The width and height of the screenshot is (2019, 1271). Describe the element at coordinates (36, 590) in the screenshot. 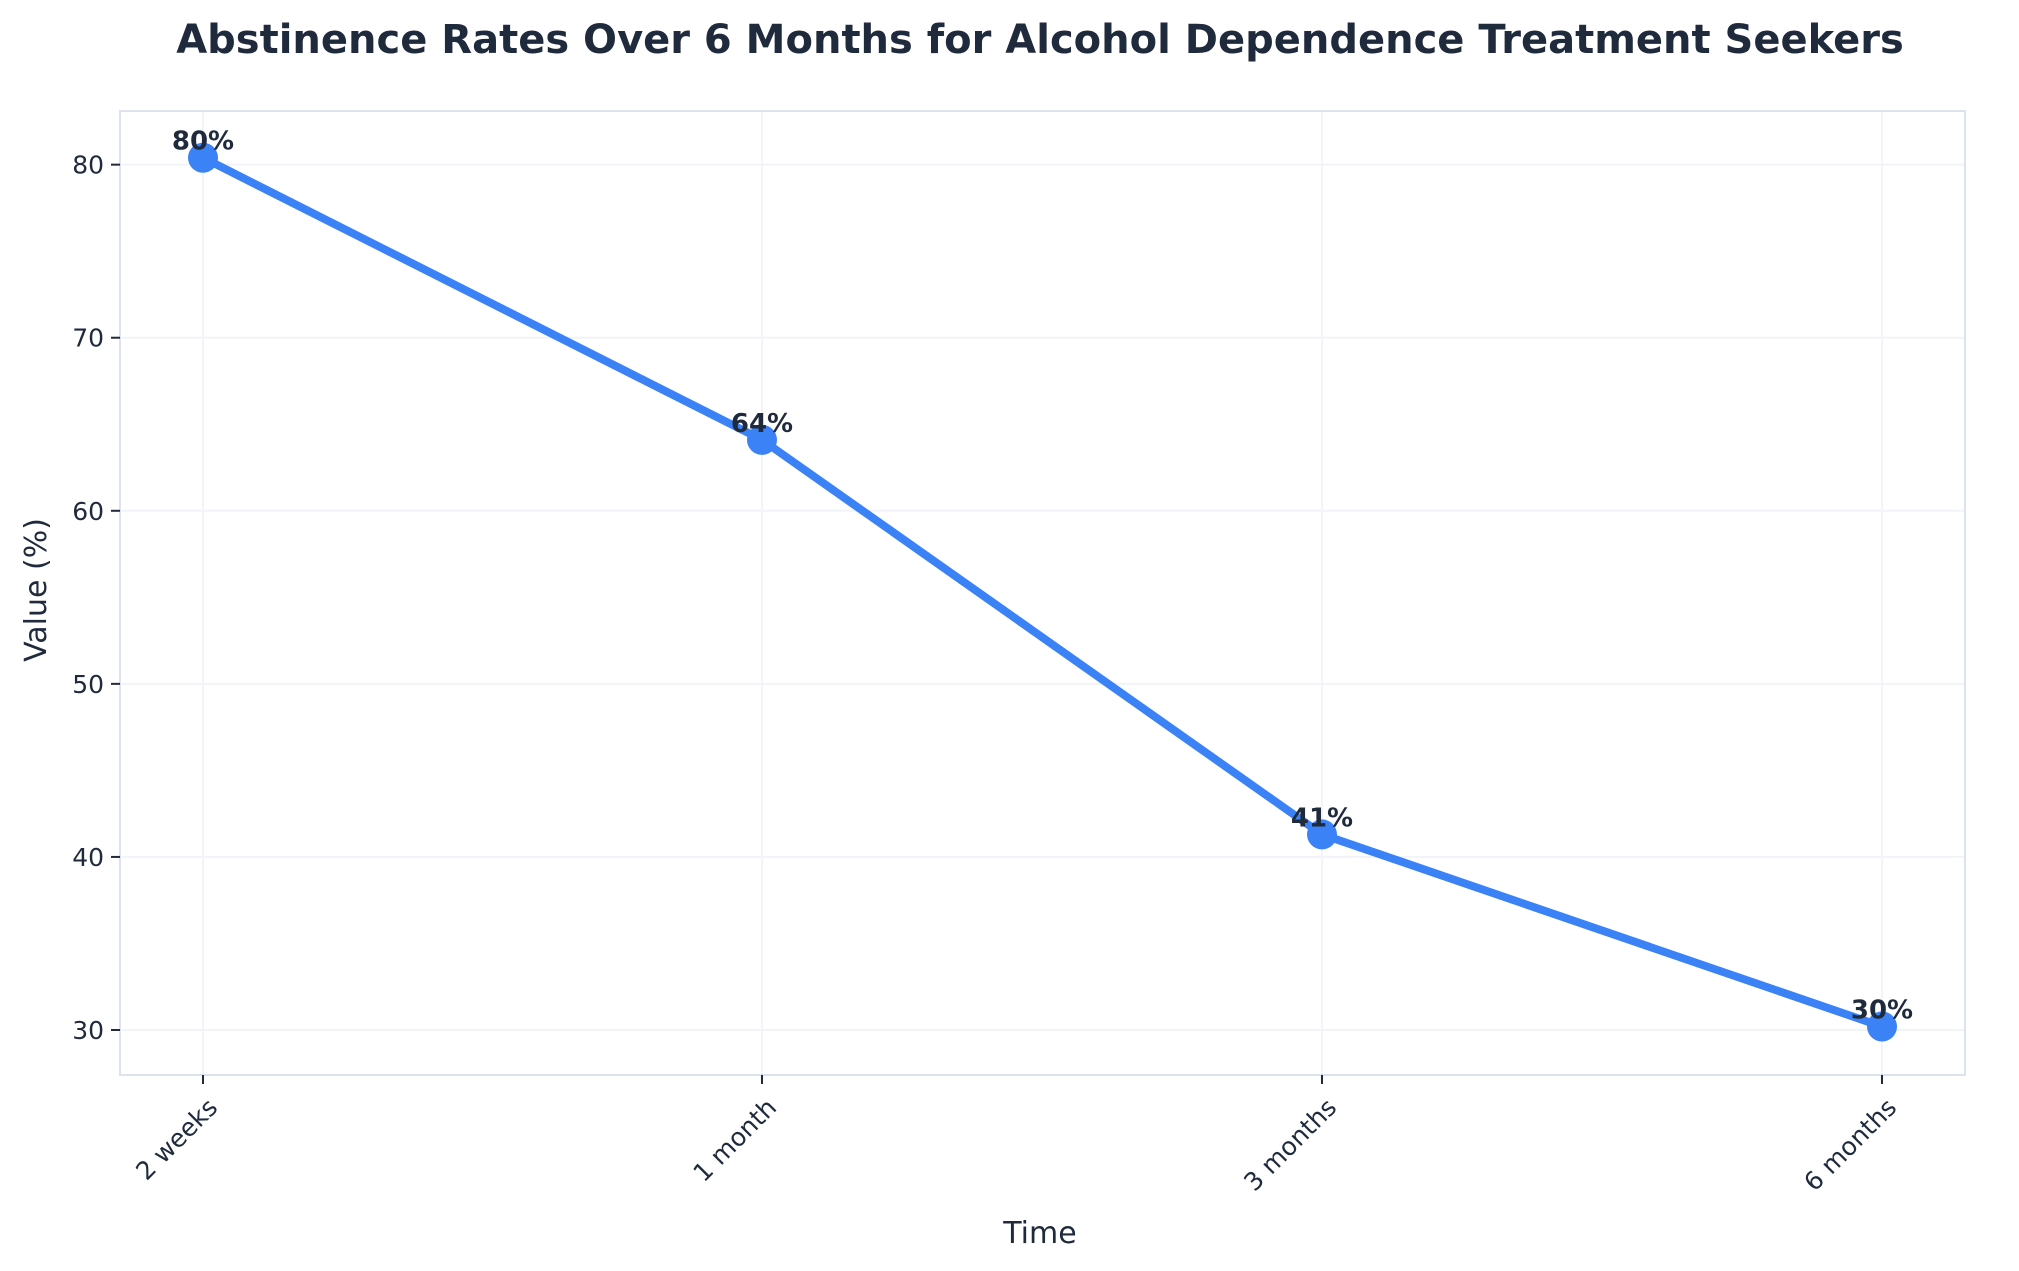

I see `y-axis-label: Value (%)` at that location.